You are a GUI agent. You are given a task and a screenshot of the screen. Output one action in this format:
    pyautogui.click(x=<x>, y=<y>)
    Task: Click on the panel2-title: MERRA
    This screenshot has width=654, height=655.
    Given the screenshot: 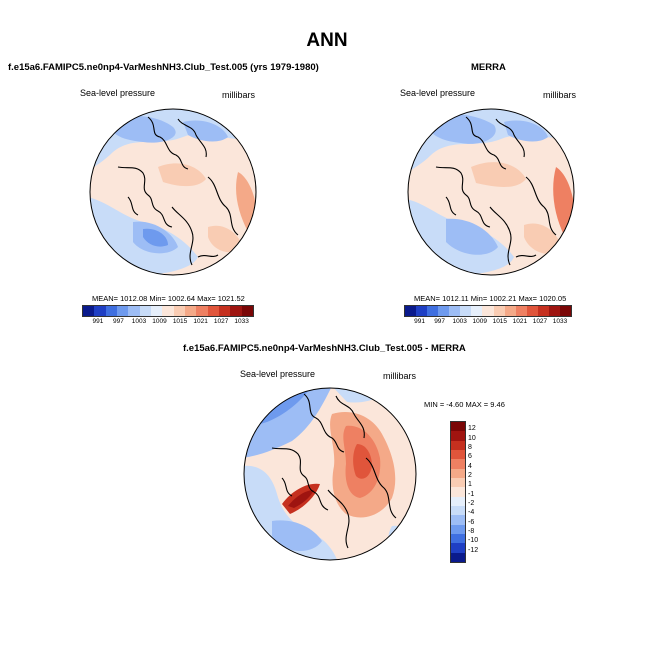 What is the action you would take?
    pyautogui.click(x=488, y=67)
    